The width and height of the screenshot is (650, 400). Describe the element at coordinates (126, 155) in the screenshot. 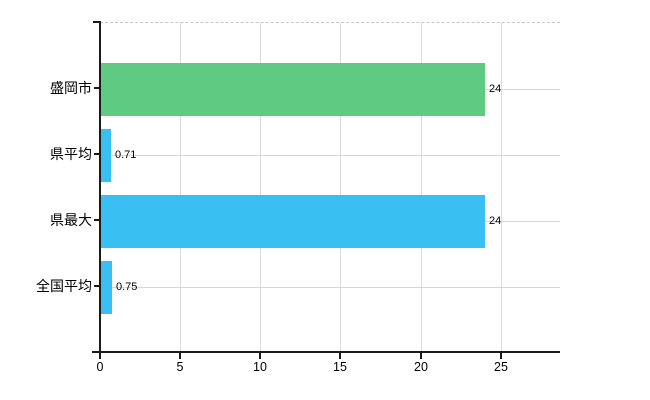

I see `bar-value-label: 0.71` at that location.